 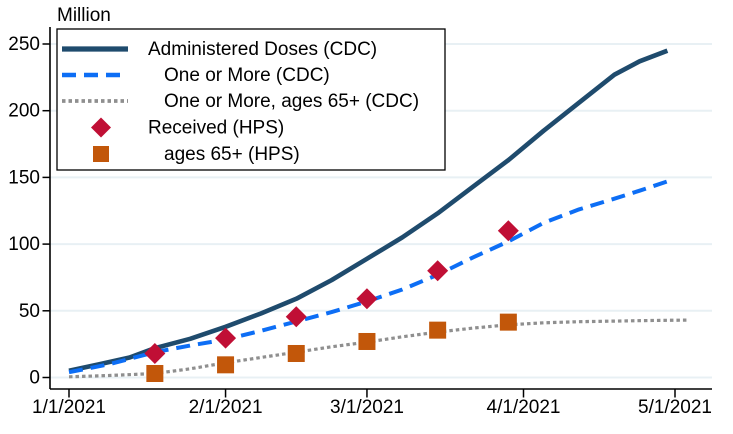 What do you see at coordinates (24, 211) in the screenshot?
I see `y-tick-labels: 0 50 100 150 200 250` at bounding box center [24, 211].